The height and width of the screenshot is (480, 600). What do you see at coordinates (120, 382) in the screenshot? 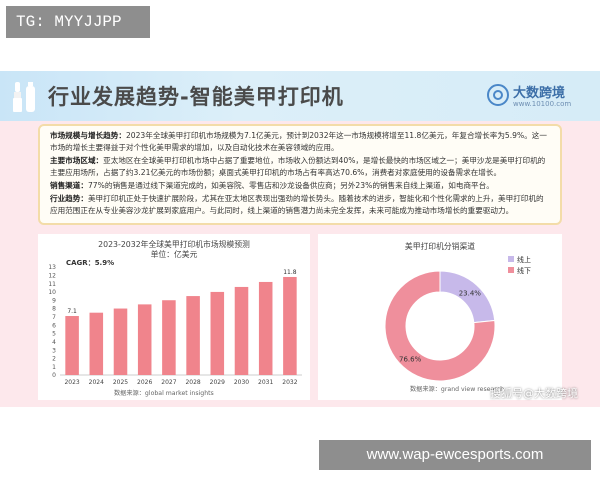
I see `x-tick-label: 2025` at bounding box center [120, 382].